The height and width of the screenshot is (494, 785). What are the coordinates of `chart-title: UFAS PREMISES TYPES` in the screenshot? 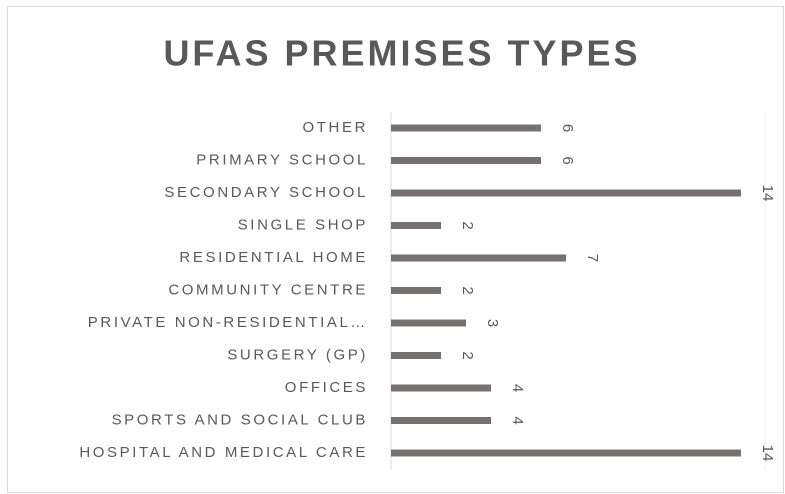 It's located at (401, 53).